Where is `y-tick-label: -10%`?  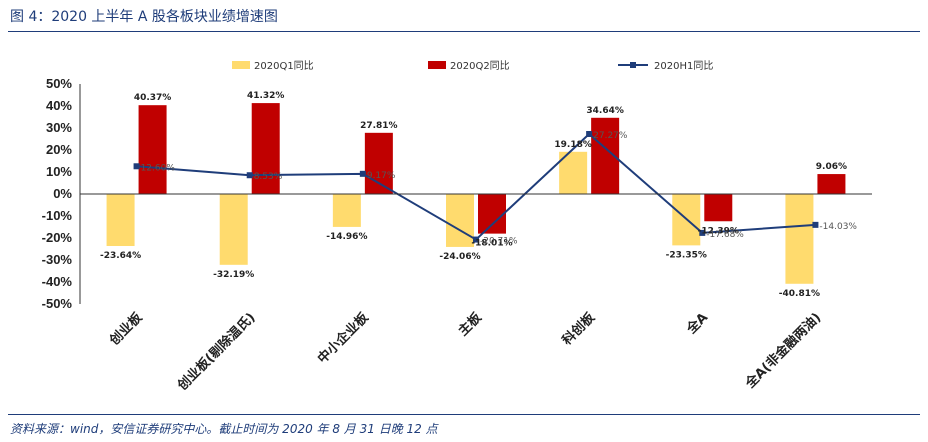
y-tick-label: -10% is located at coordinates (57, 215).